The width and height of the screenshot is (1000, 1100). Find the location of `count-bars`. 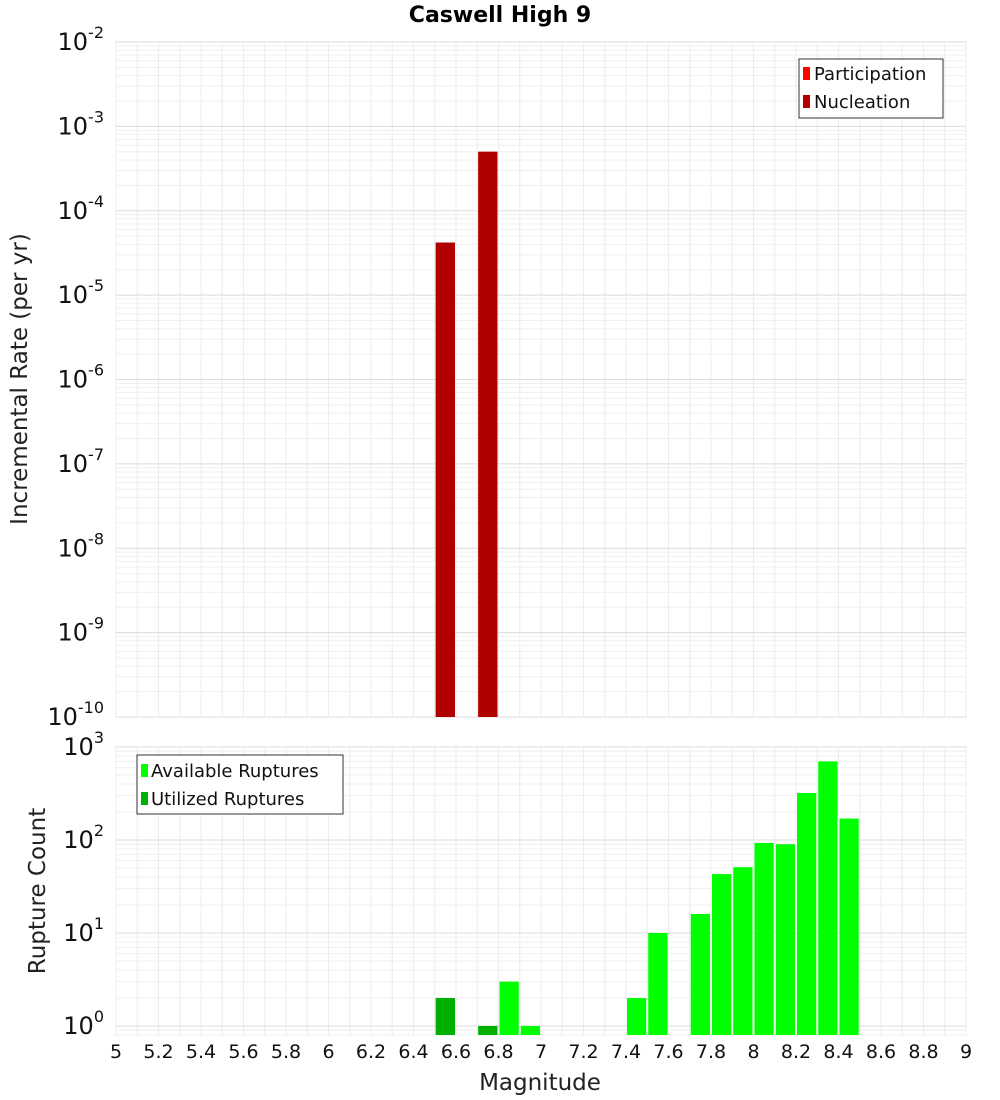

count-bars is located at coordinates (647, 898).